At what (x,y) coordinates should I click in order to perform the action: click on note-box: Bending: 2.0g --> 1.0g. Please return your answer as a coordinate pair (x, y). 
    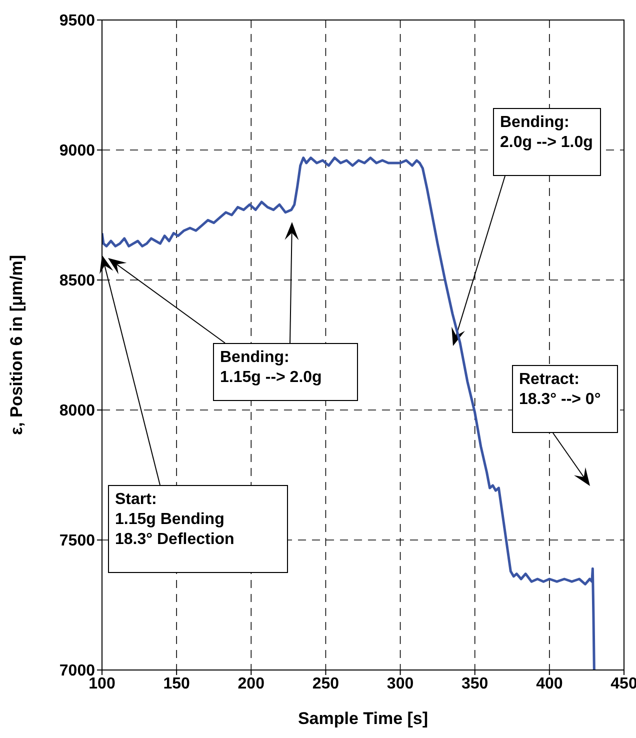
    Looking at the image, I should click on (547, 142).